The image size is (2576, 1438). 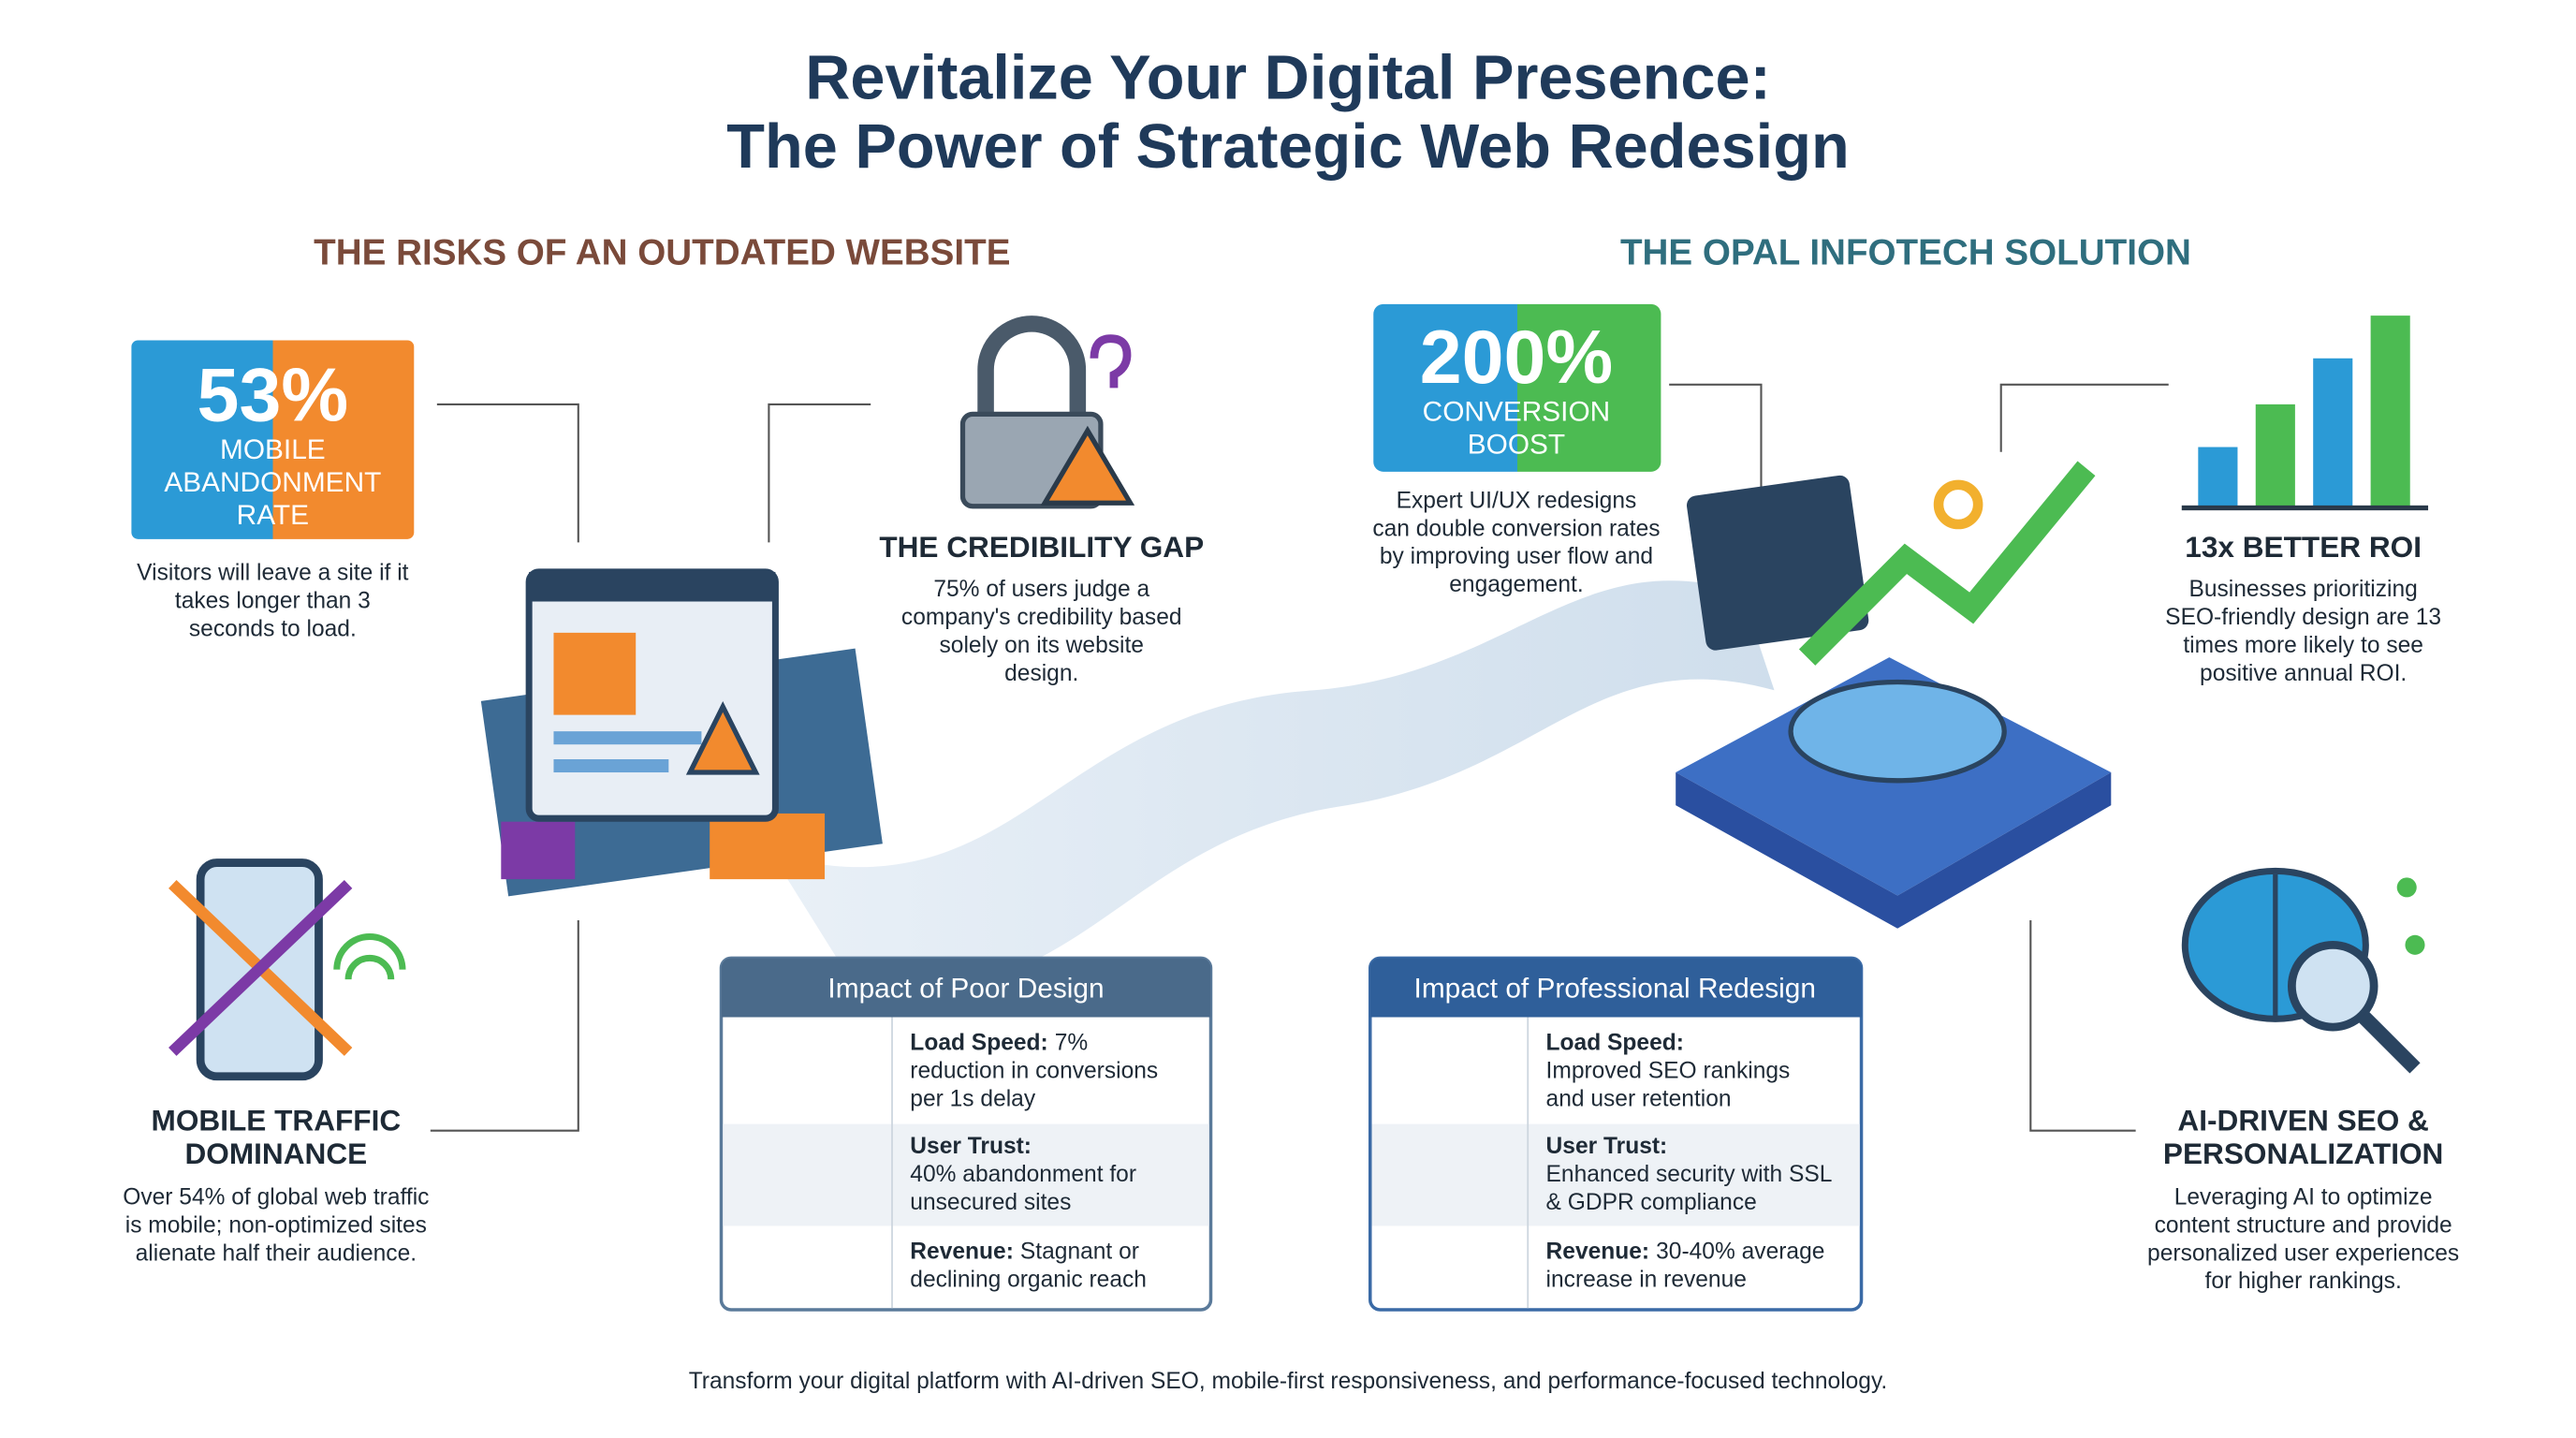 What do you see at coordinates (990, 1202) in the screenshot?
I see `row-line: unsecured sites` at bounding box center [990, 1202].